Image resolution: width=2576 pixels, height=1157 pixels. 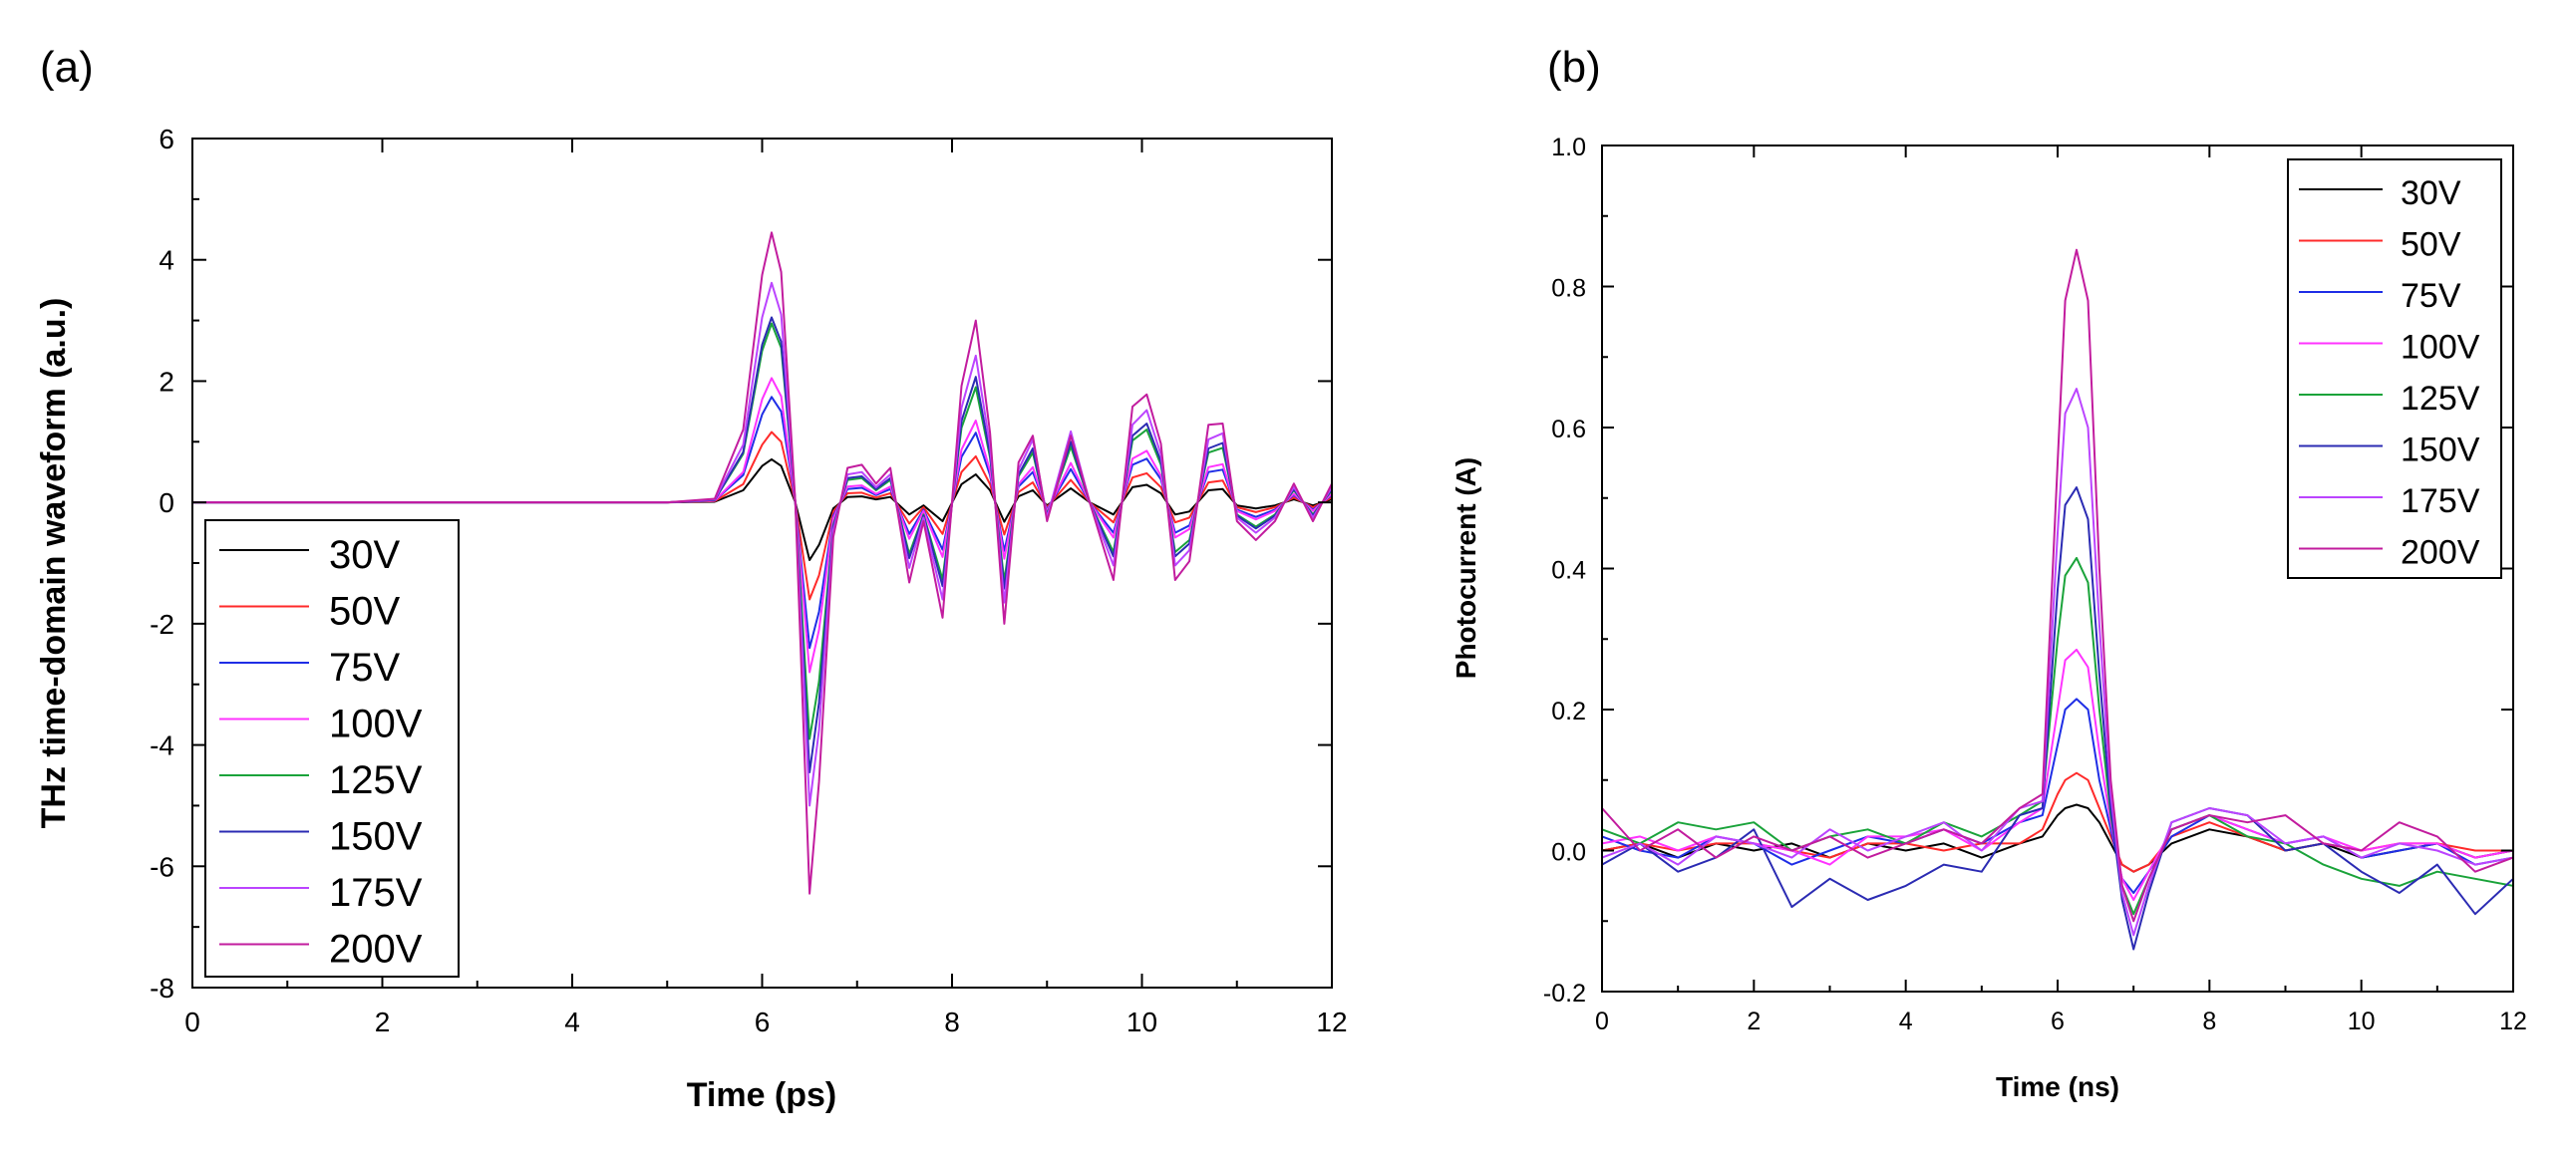 I want to click on panel-b-legend-label-125V: 125V, so click(x=2440, y=399).